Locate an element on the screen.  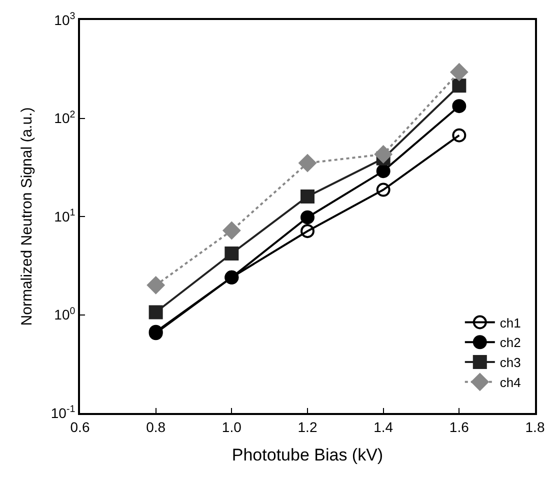
x-tick-label: 1.2 is located at coordinates (308, 426).